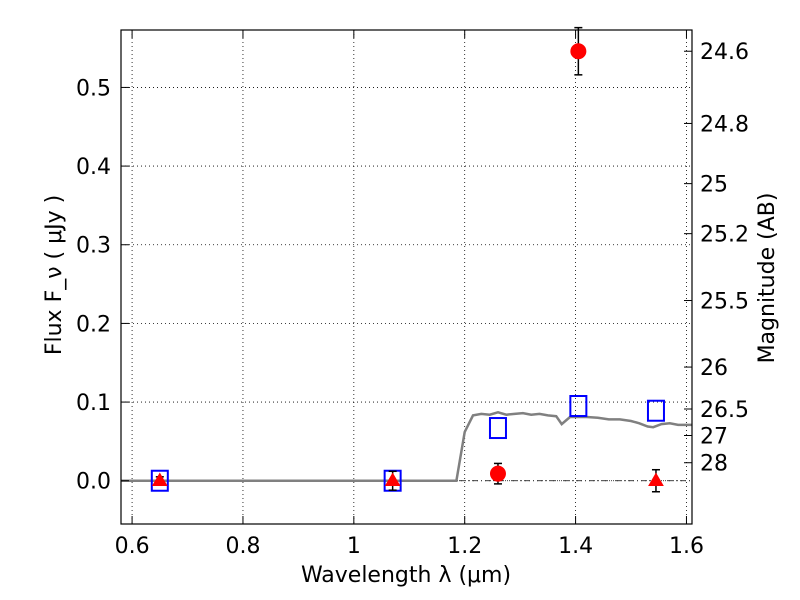 Image resolution: width=800 pixels, height=600 pixels. Describe the element at coordinates (714, 368) in the screenshot. I see `y2-tick-label: 26` at that location.